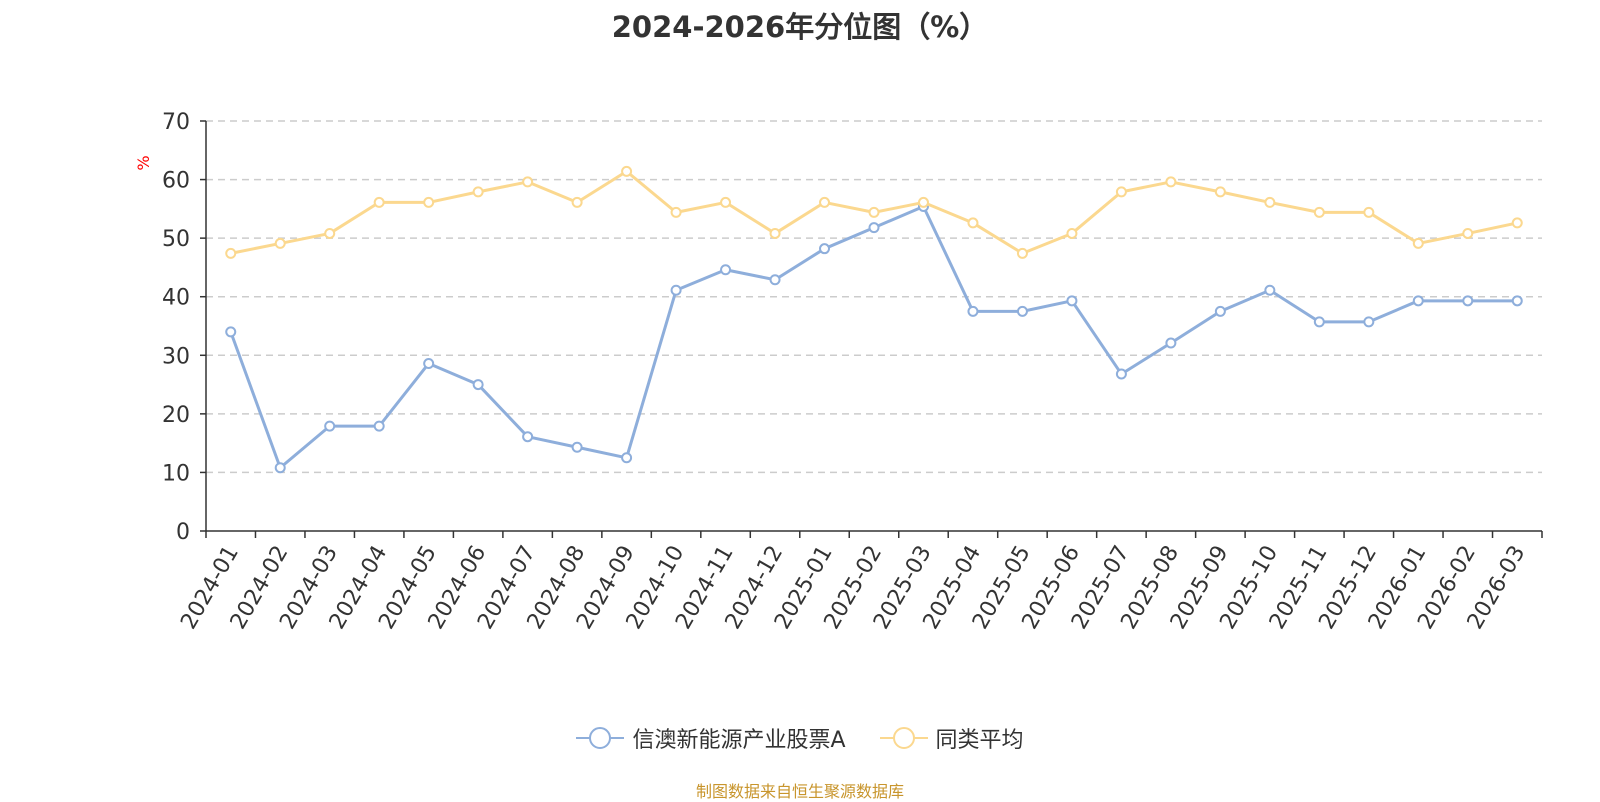  I want to click on y-axis-label: %, so click(143, 162).